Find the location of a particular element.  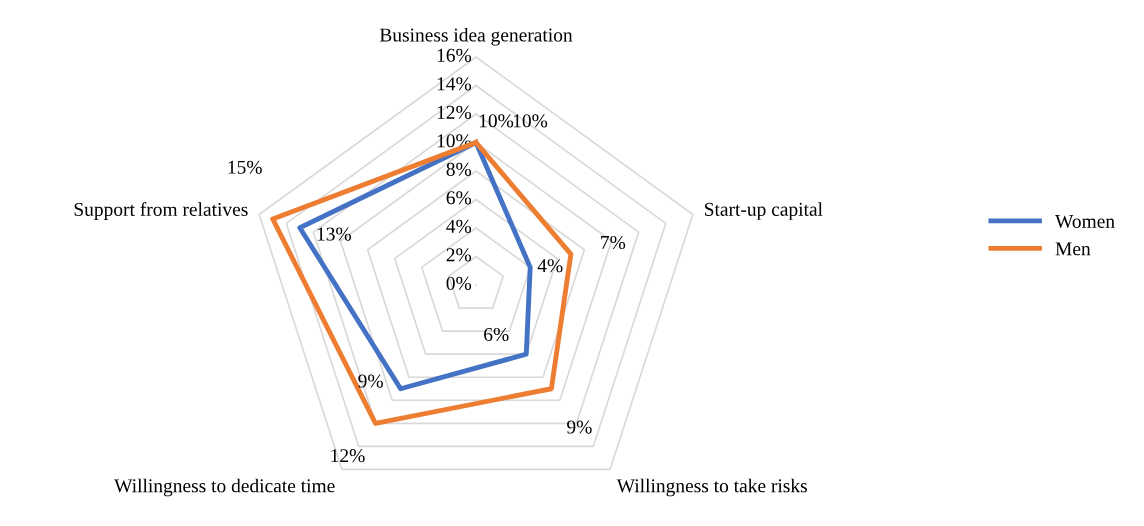

y-tick-label: 14% is located at coordinates (454, 84).